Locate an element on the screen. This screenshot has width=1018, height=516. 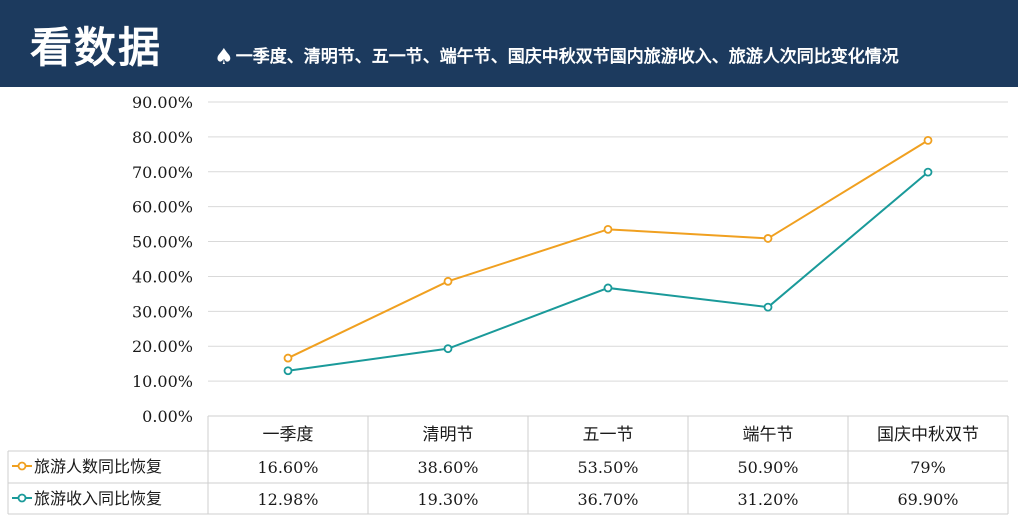
table-value: 16.60% is located at coordinates (287, 467).